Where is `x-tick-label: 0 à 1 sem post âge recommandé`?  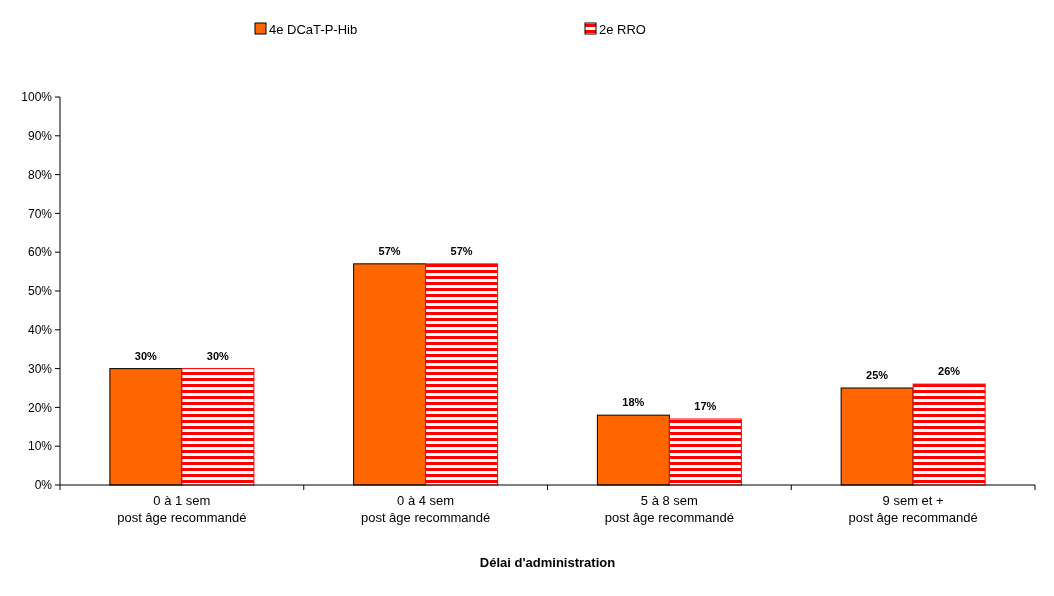
x-tick-label: 0 à 1 sem post âge recommandé is located at coordinates (182, 509).